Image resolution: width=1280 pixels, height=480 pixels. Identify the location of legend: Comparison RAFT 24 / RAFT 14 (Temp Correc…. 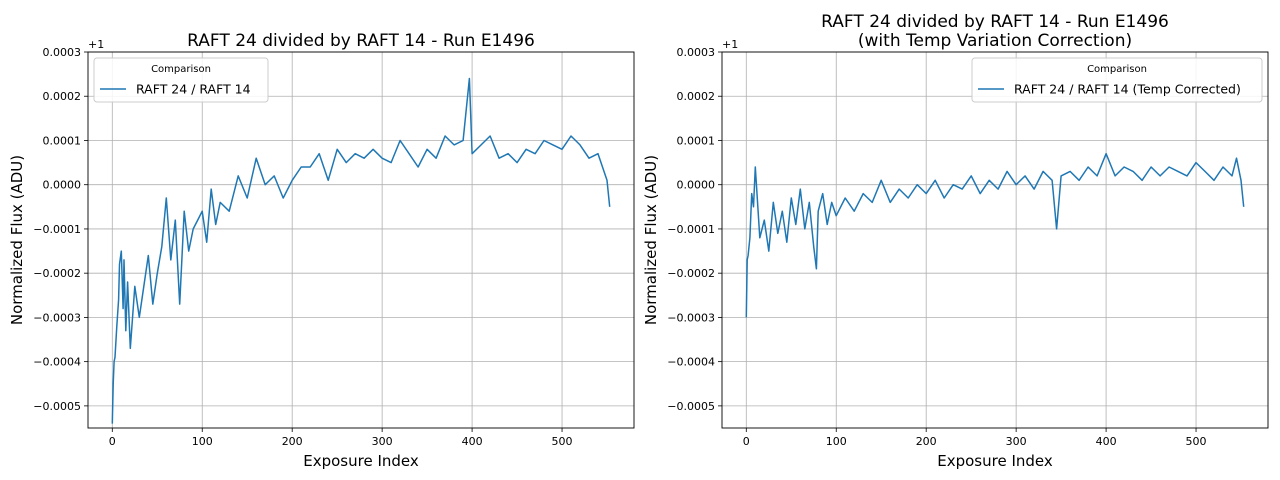
(1117, 80).